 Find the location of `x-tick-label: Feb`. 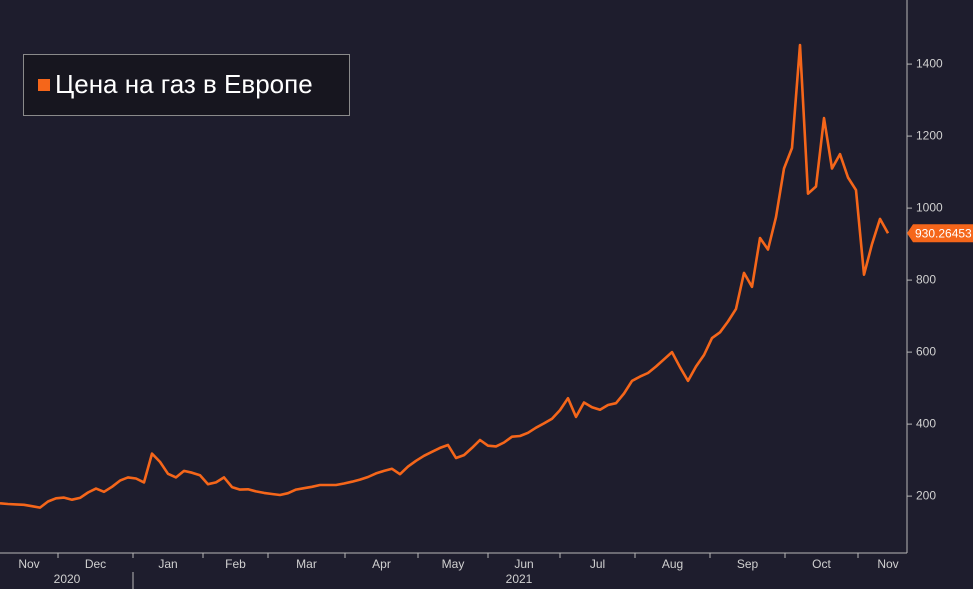

x-tick-label: Feb is located at coordinates (235, 564).